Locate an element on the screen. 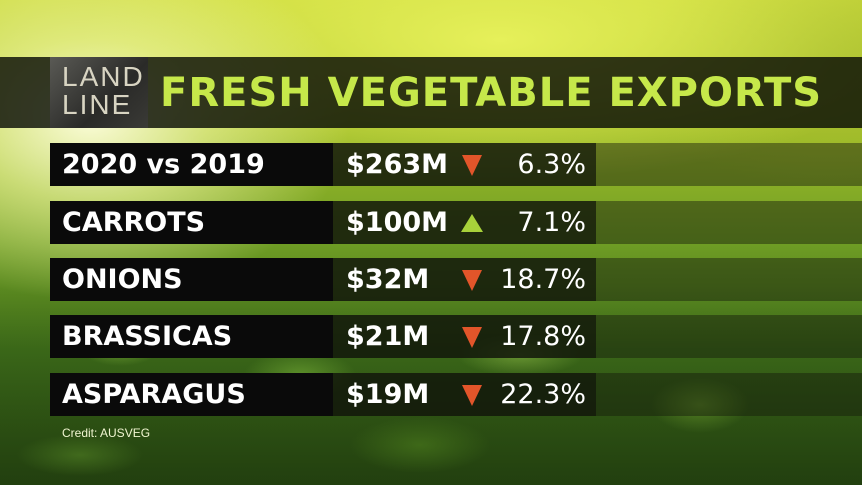 Image resolution: width=862 pixels, height=485 pixels. up-arrow-icon is located at coordinates (472, 223).